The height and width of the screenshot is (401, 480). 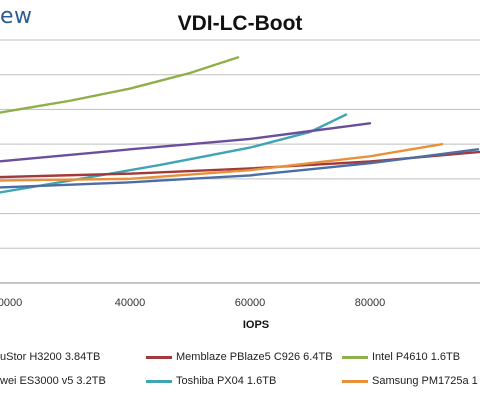 I want to click on legend-item-intel: Intel P4610 1.6TB, so click(x=401, y=357).